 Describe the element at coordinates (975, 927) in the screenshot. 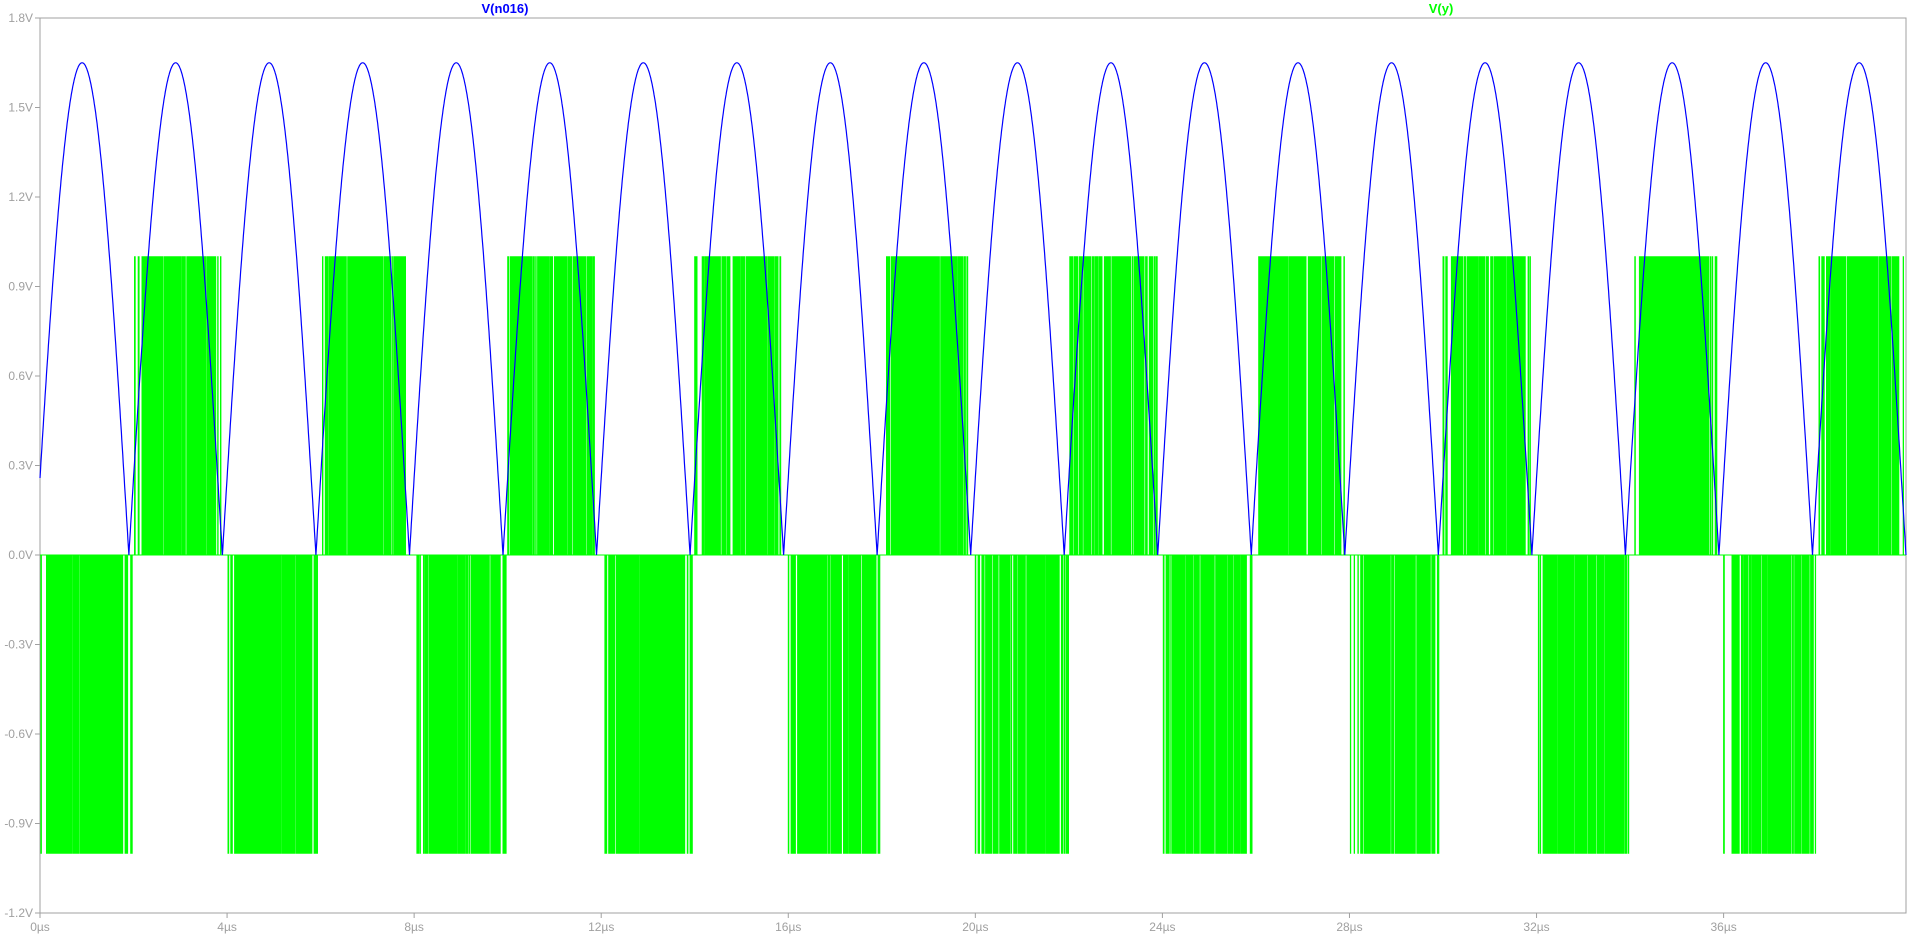

I see `x-tick-label: 20µs` at that location.